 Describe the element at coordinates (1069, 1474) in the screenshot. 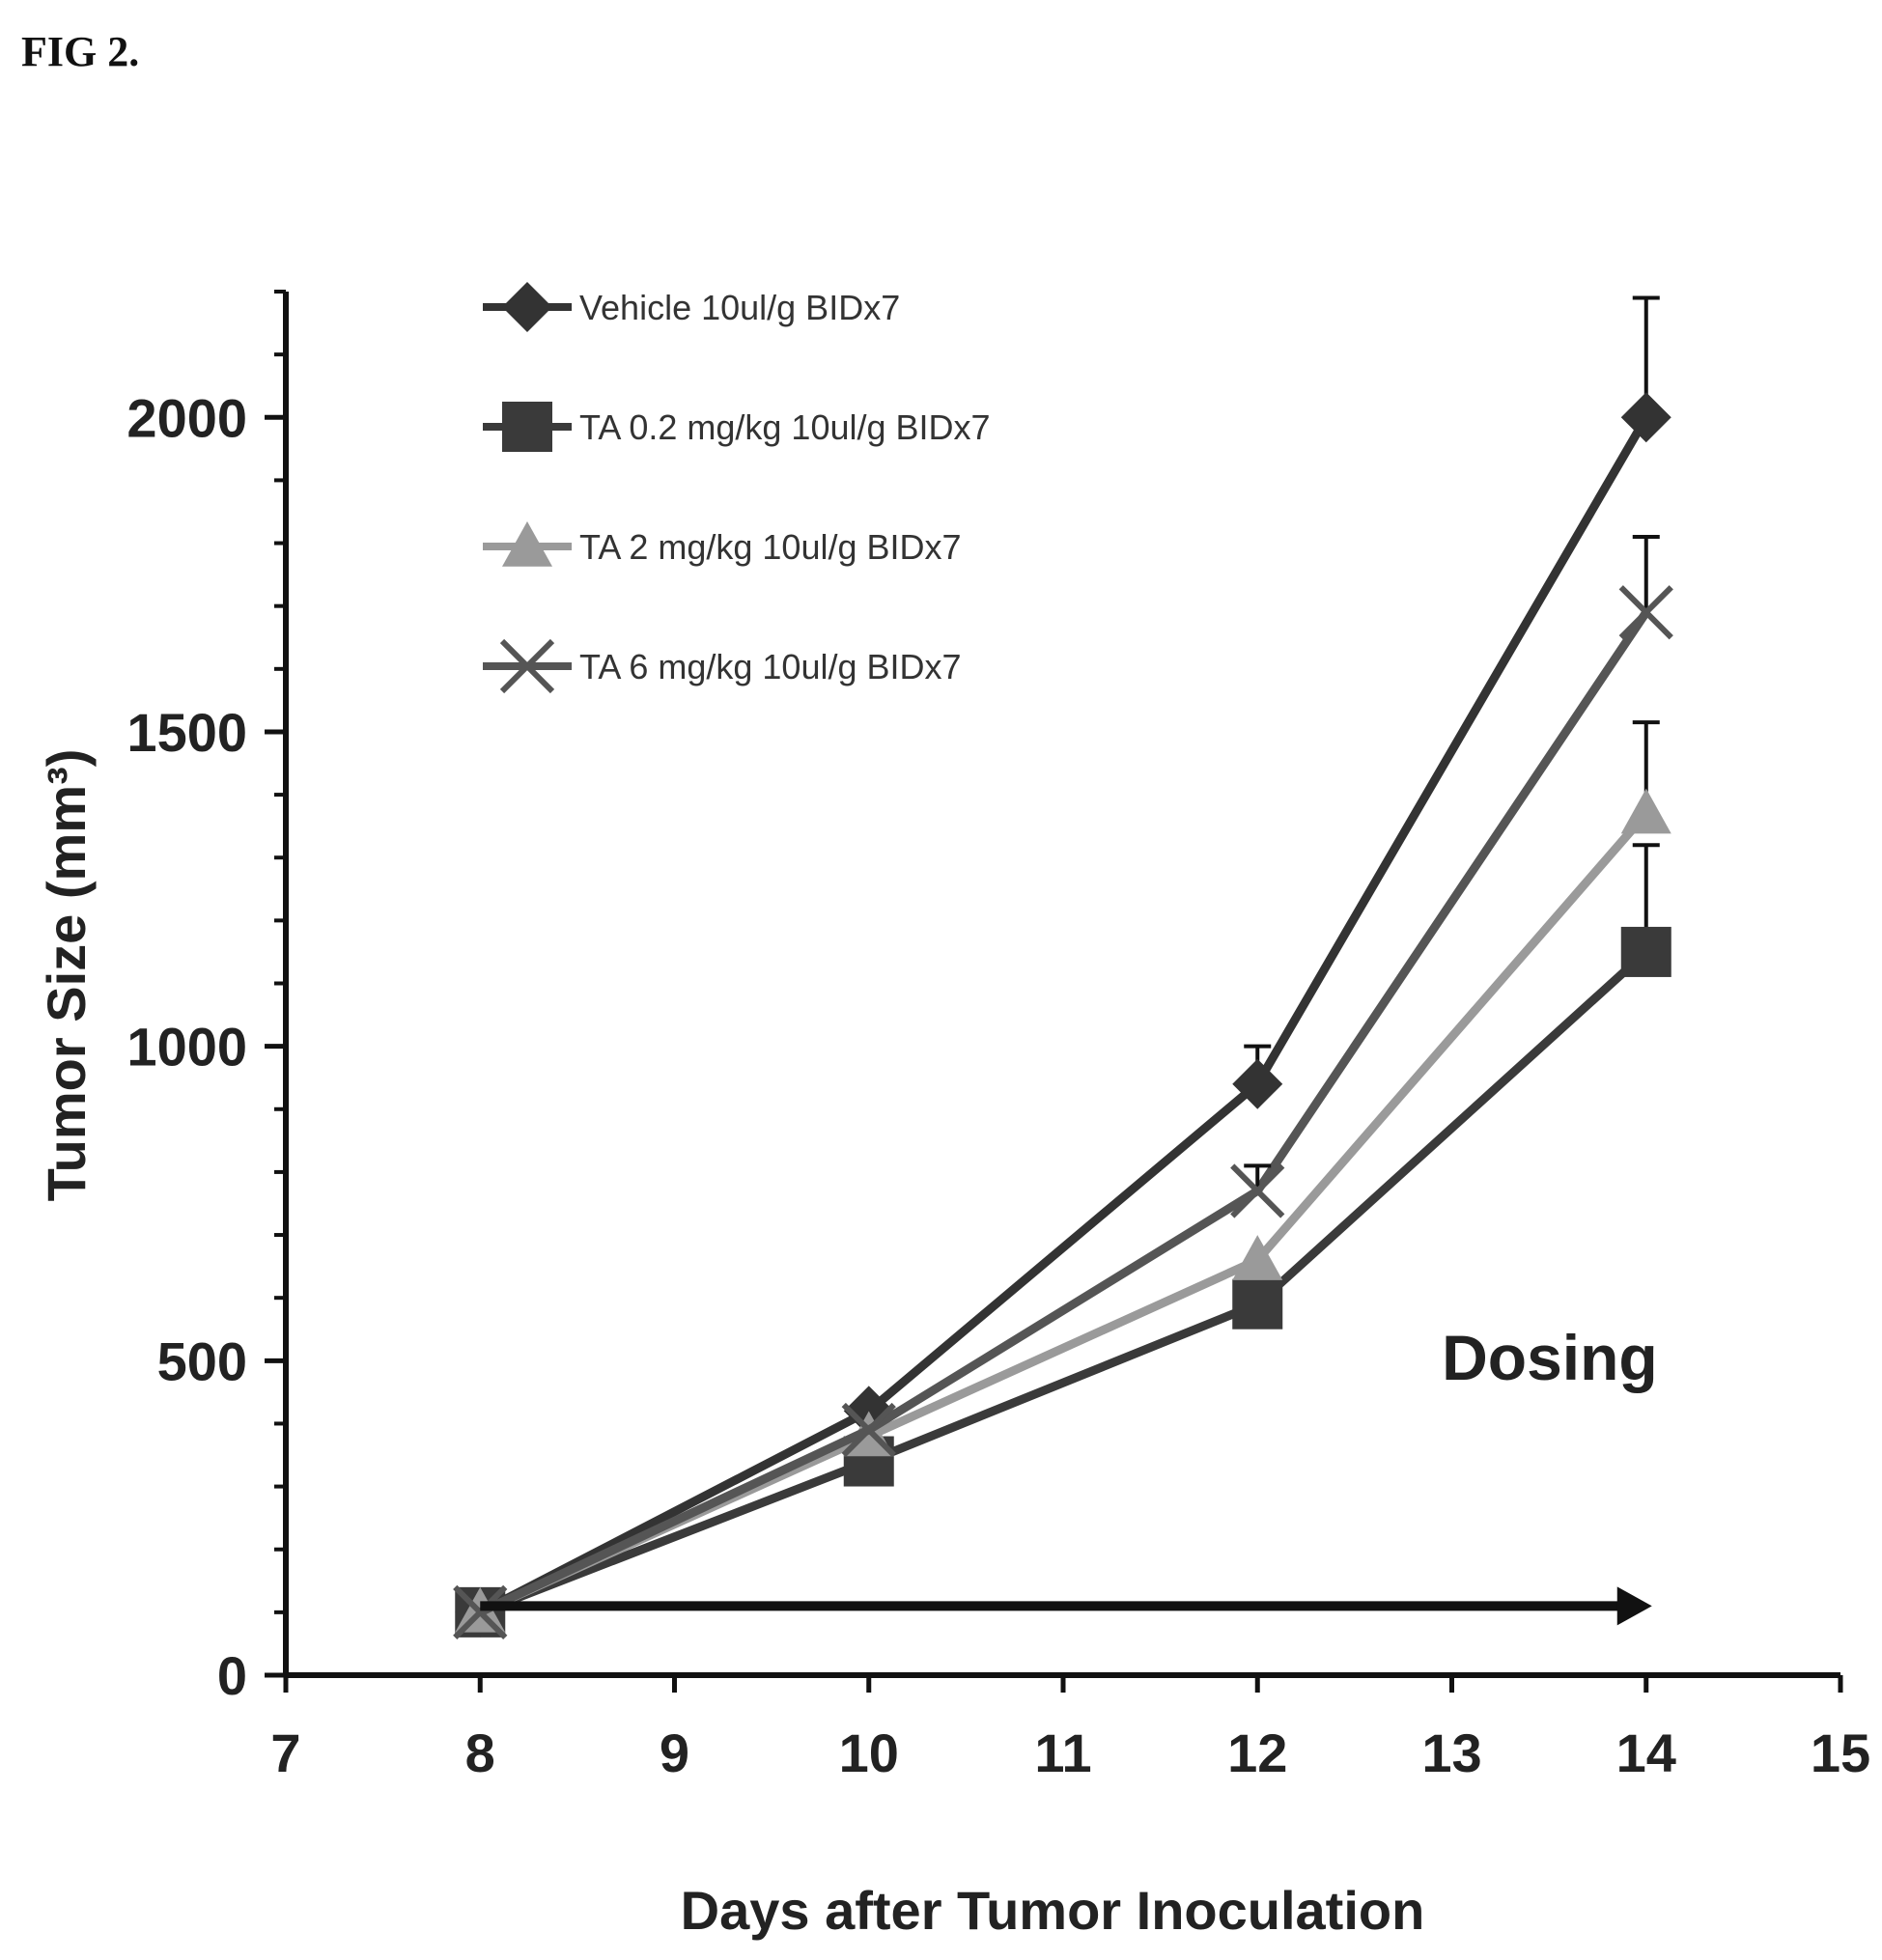

I see `annotation-layer: Dosing` at that location.